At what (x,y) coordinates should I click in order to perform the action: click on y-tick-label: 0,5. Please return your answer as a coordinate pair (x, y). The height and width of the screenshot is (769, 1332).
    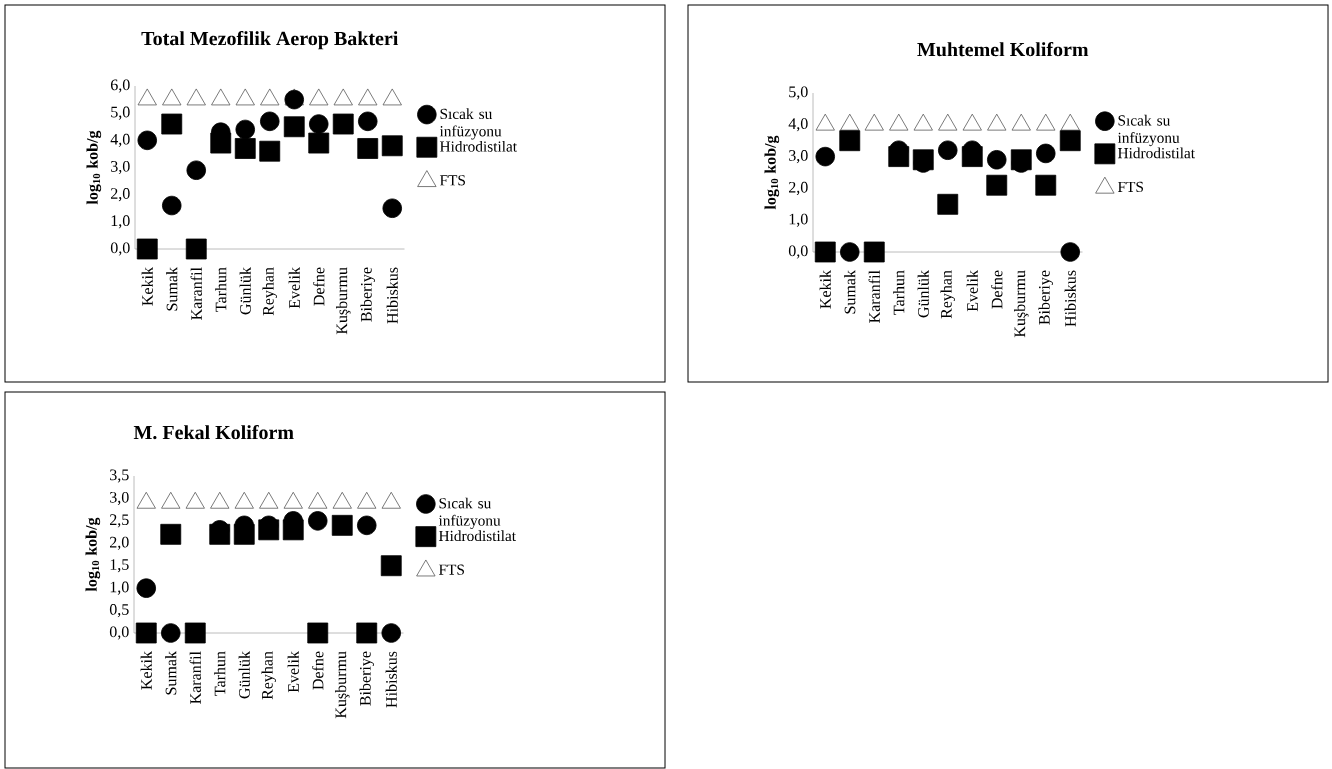
    Looking at the image, I should click on (119, 611).